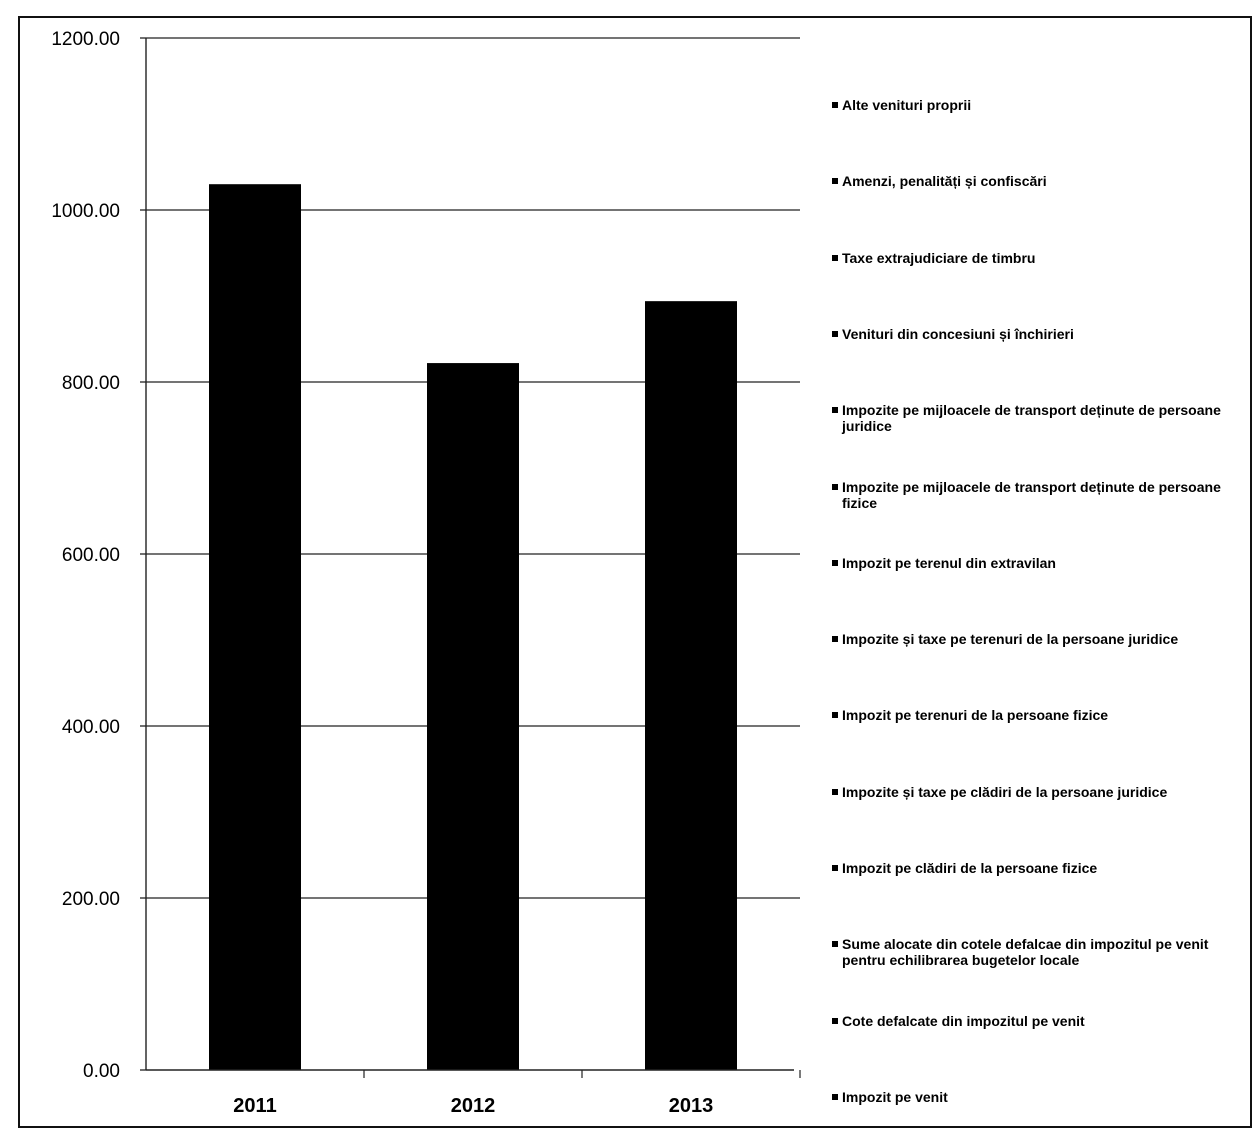 The image size is (1257, 1135). What do you see at coordinates (255, 627) in the screenshot?
I see `bar-2011` at bounding box center [255, 627].